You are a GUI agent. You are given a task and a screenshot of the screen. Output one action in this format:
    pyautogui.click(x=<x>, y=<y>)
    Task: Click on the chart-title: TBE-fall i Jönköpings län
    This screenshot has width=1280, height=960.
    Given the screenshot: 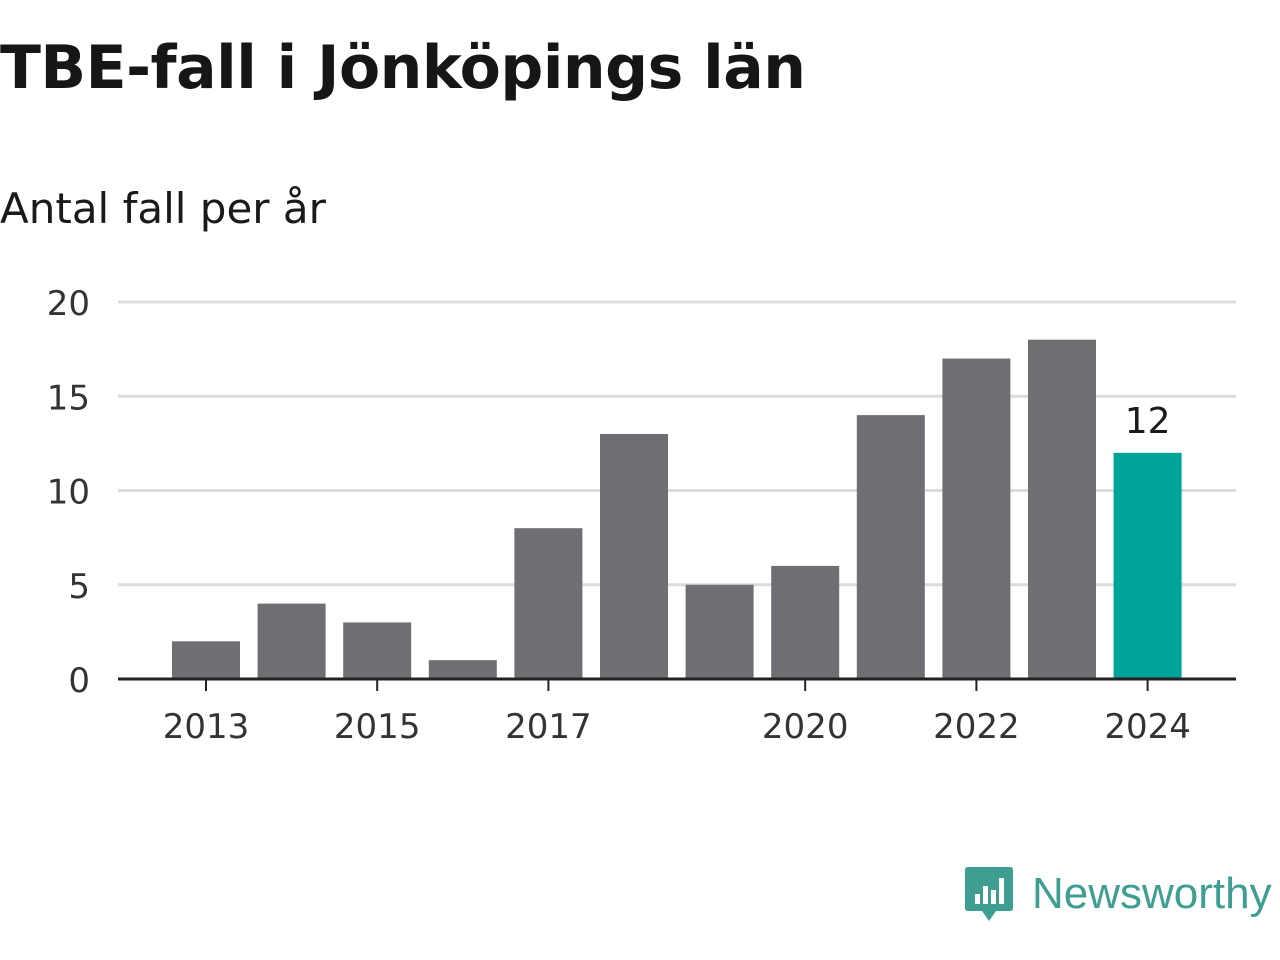 What is the action you would take?
    pyautogui.click(x=403, y=68)
    